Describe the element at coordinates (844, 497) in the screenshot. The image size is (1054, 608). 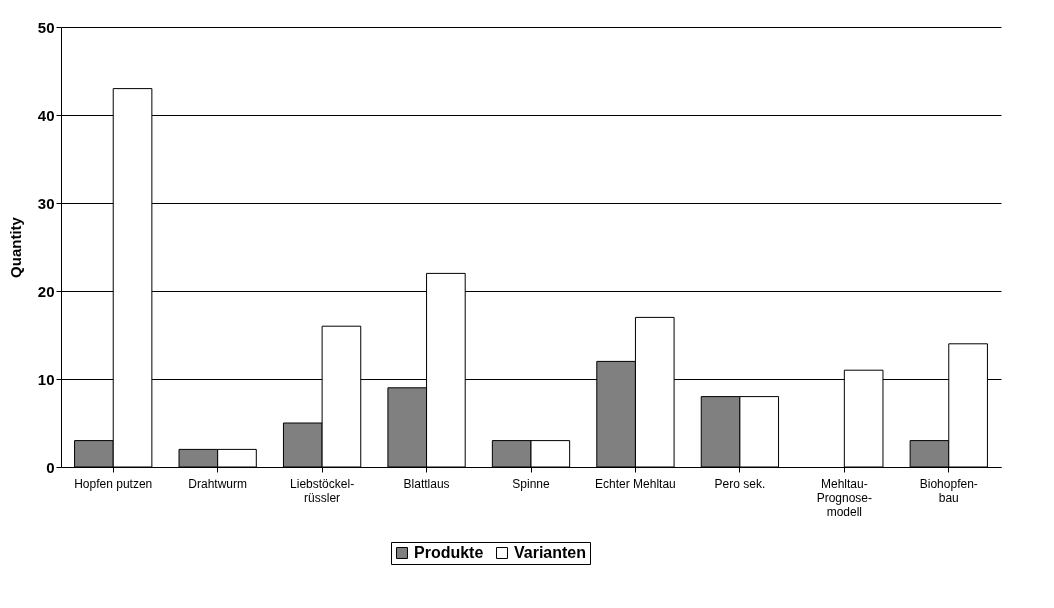
I see `x-tick-label: Mehltau-Prognose-modell` at that location.